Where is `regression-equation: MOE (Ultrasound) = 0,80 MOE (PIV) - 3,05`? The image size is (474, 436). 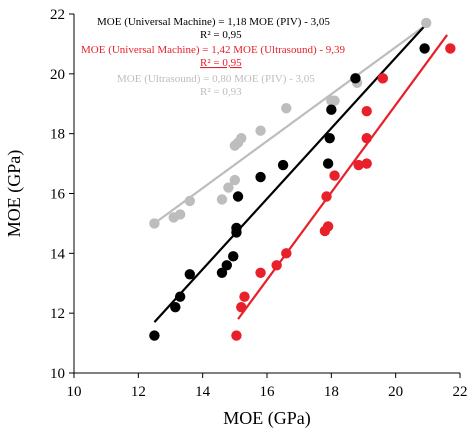 regression-equation: MOE (Ultrasound) = 0,80 MOE (PIV) - 3,05 is located at coordinates (216, 79).